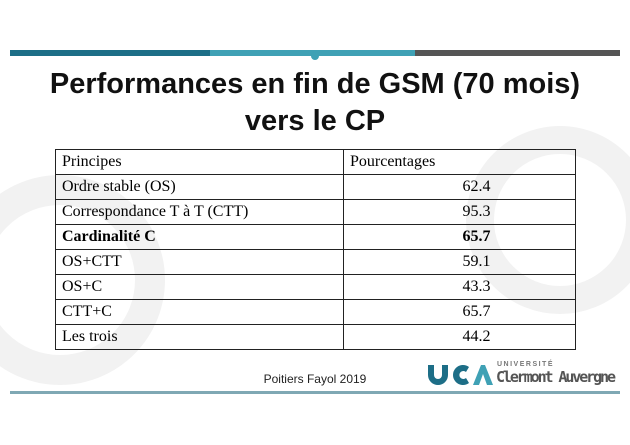  What do you see at coordinates (459, 337) in the screenshot?
I see `cell: 44.2` at bounding box center [459, 337].